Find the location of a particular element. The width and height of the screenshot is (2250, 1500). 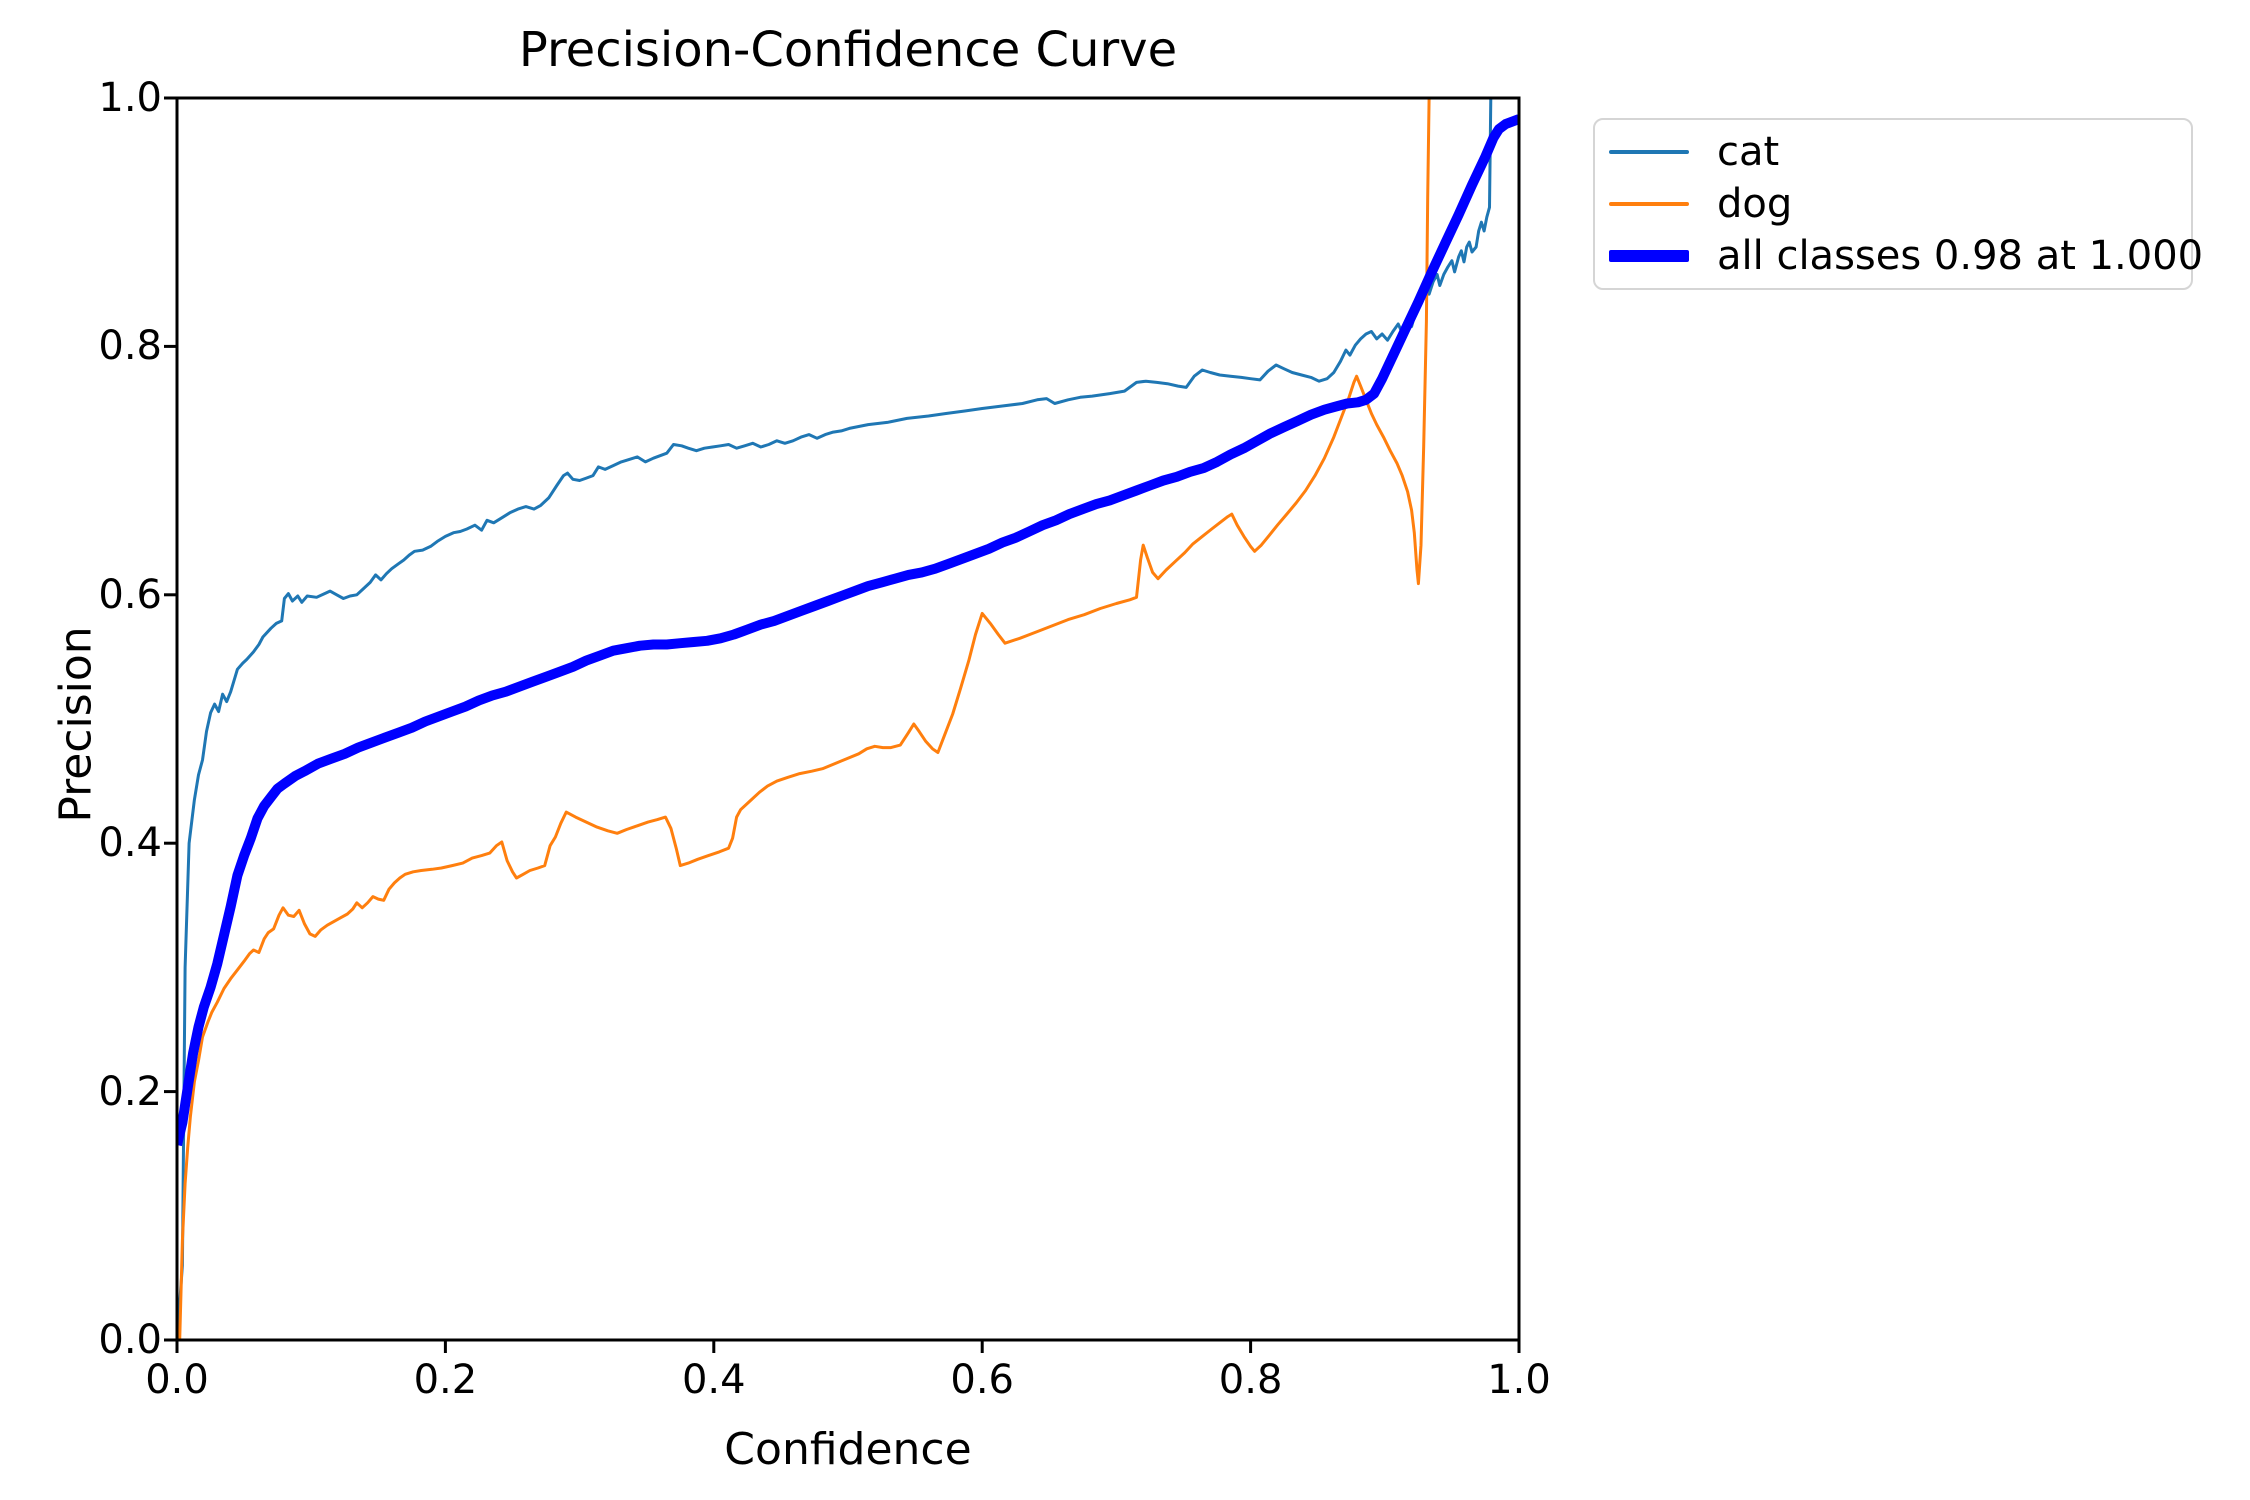

legend-item-all-classes: all classes 0.98 at 1.000 is located at coordinates (1906, 256).